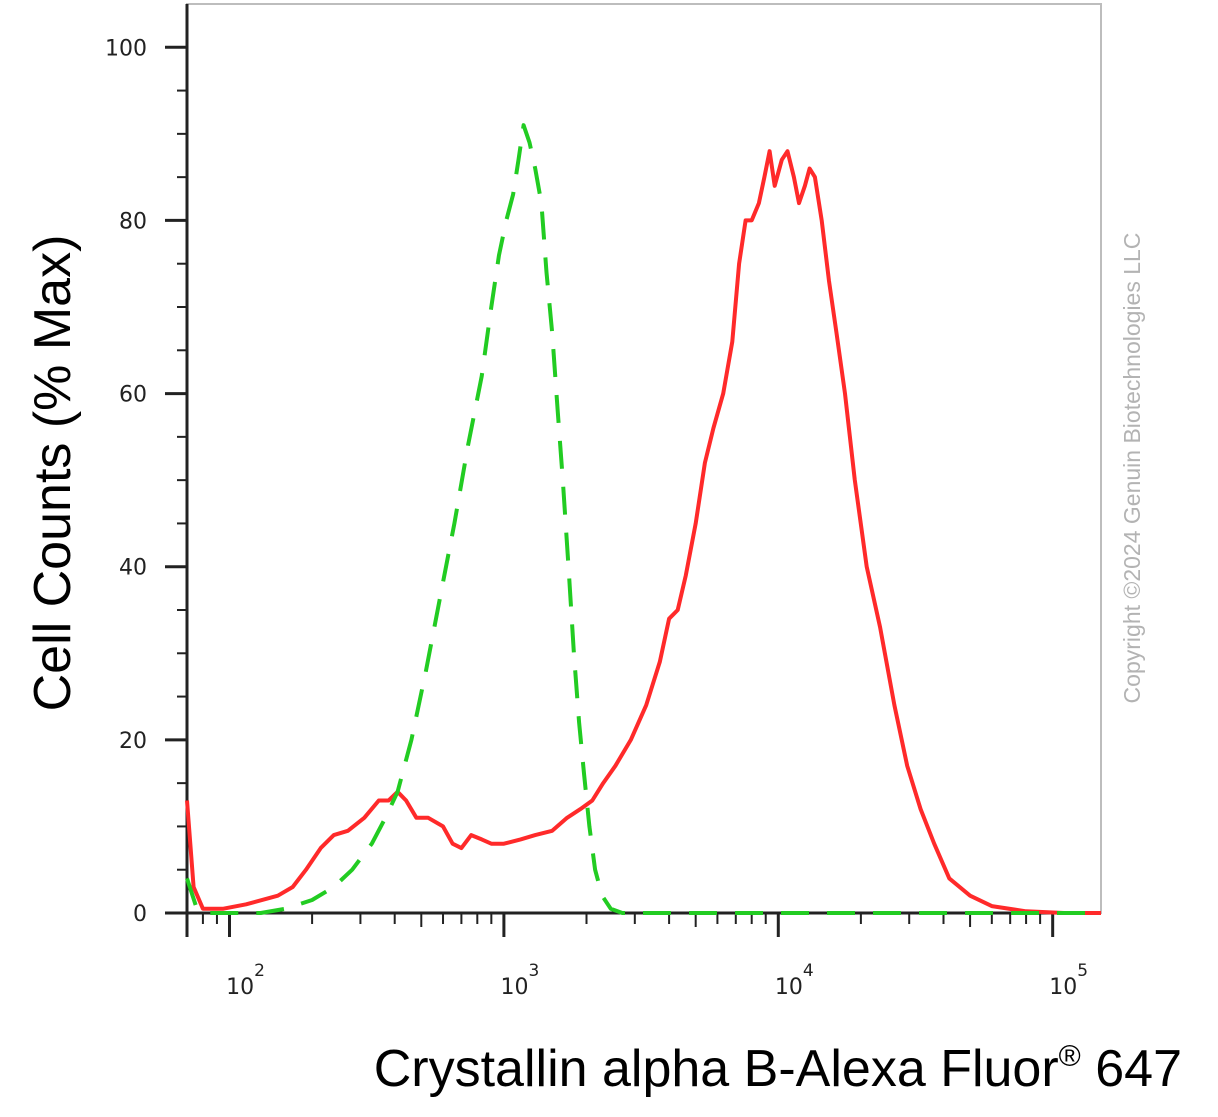 The image size is (1218, 1117). Describe the element at coordinates (808, 971) in the screenshot. I see `x-tick-label-exponent: 4` at that location.